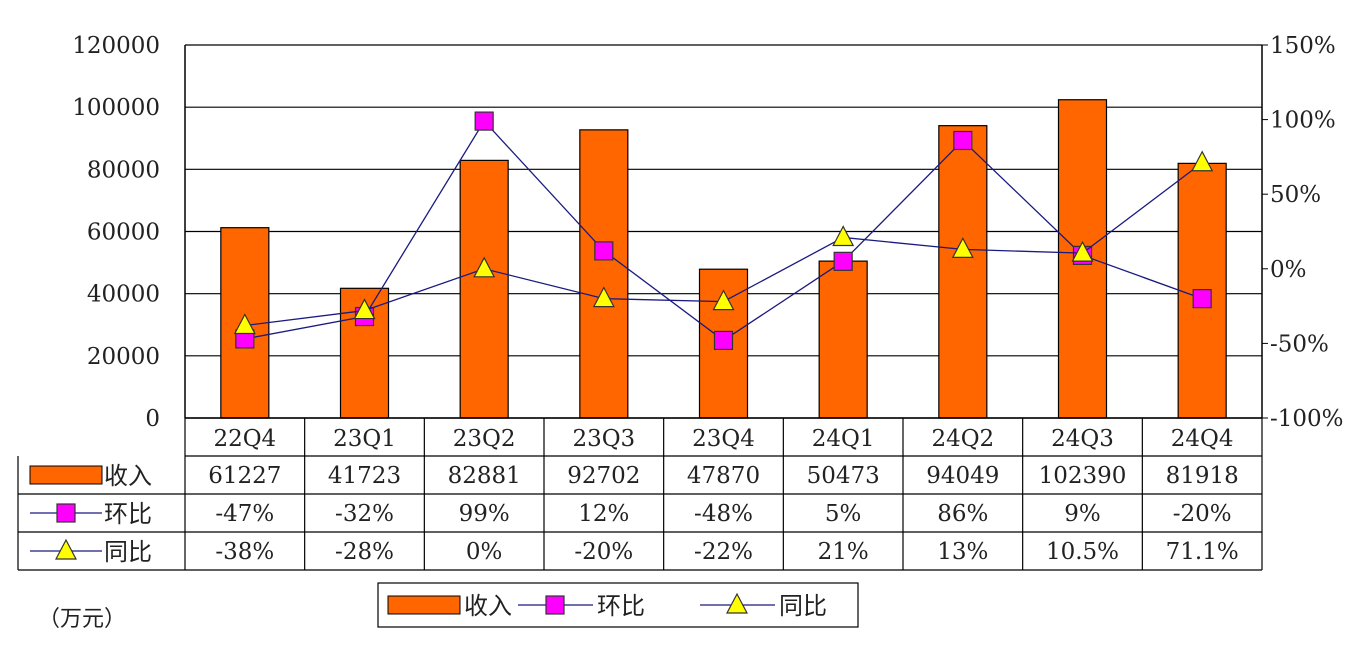  What do you see at coordinates (364, 552) in the screenshot?
I see `table-cell: -28%` at bounding box center [364, 552].